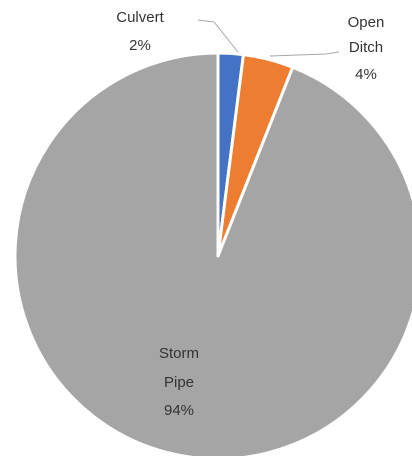  Describe the element at coordinates (179, 410) in the screenshot. I see `data-label-storm-pipe-percent: 94%` at that location.